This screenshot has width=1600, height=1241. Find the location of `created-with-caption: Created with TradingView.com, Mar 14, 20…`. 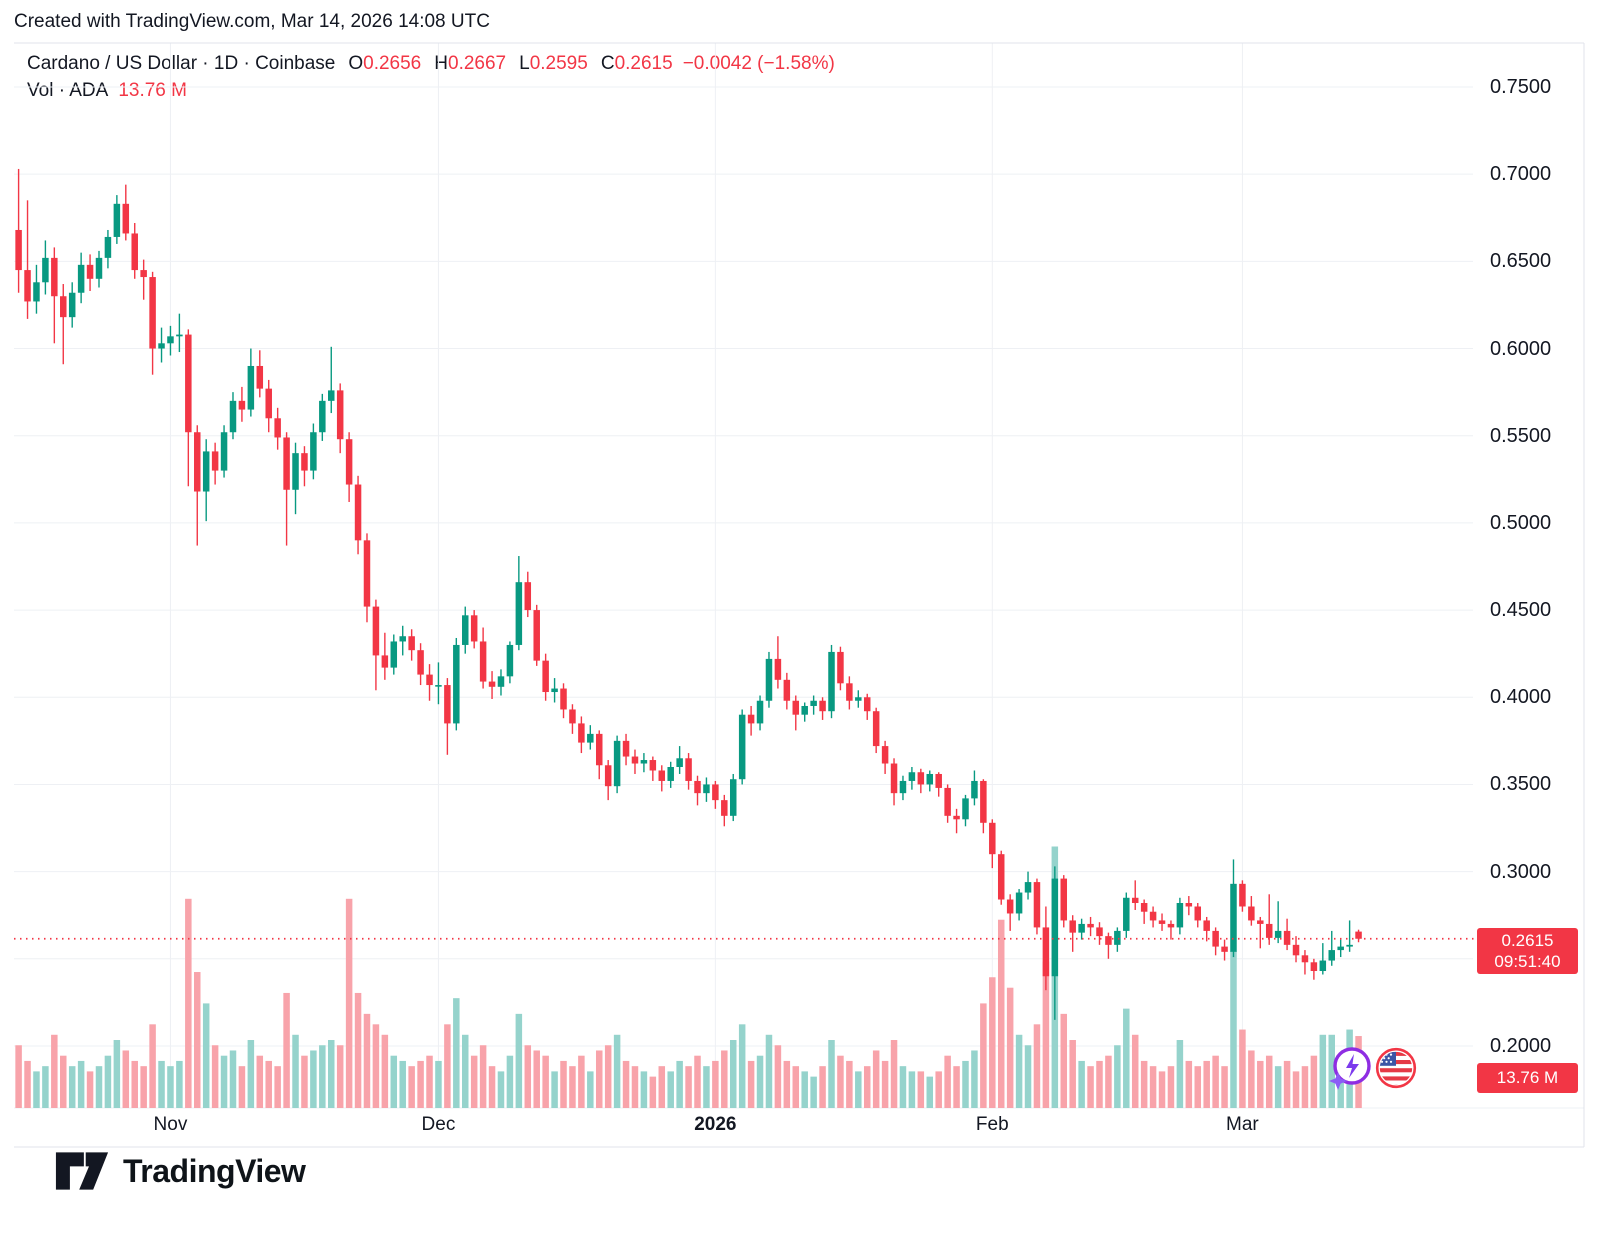

created-with-caption: Created with TradingView.com, Mar 14, 20… is located at coordinates (252, 21).